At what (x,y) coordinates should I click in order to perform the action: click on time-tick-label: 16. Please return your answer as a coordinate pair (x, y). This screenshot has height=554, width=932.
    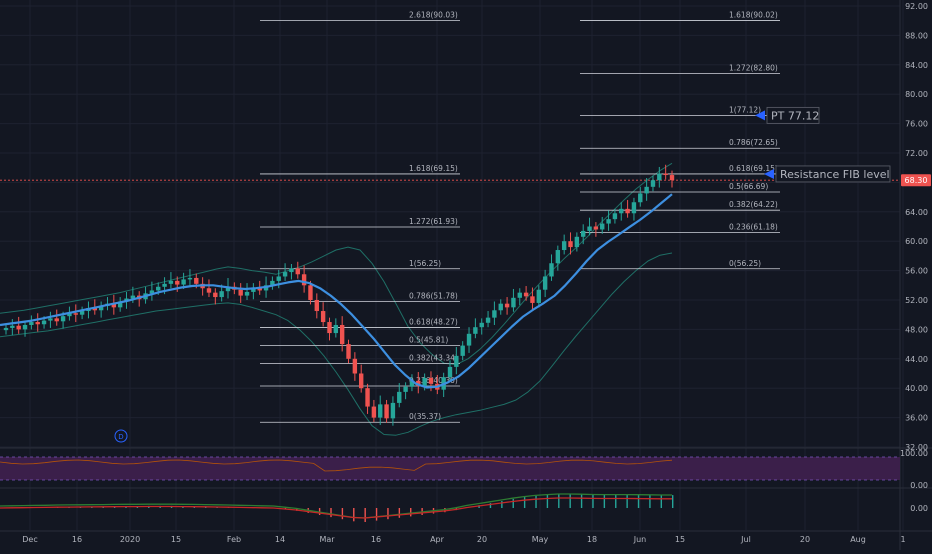
    Looking at the image, I should click on (77, 539).